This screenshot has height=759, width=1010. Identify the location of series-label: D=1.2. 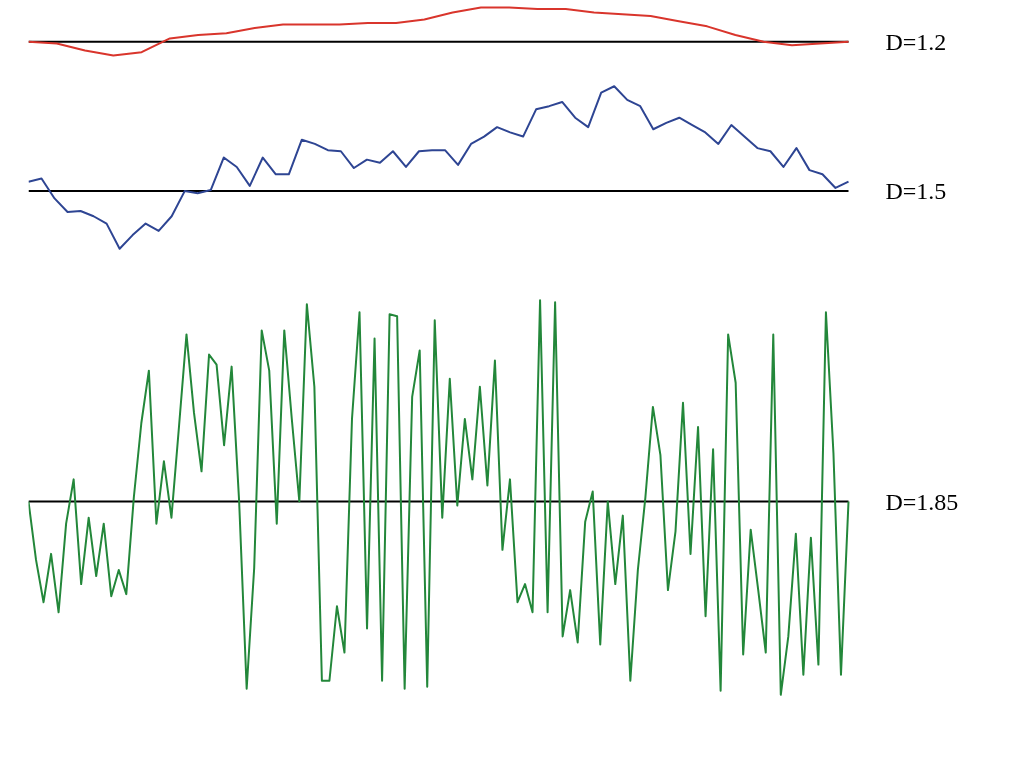
(916, 41).